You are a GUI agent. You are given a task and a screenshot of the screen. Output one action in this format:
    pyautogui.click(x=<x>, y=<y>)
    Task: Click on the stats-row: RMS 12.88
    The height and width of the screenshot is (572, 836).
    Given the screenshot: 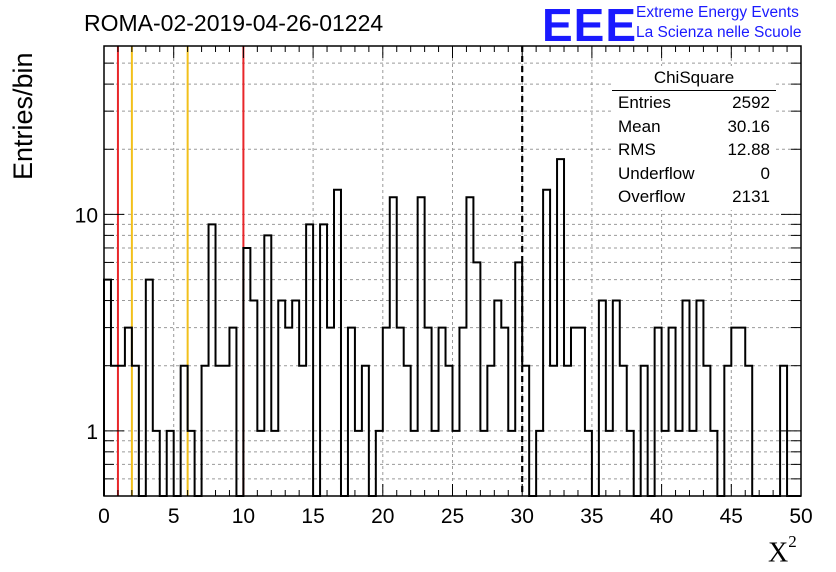 What is the action you would take?
    pyautogui.click(x=694, y=150)
    